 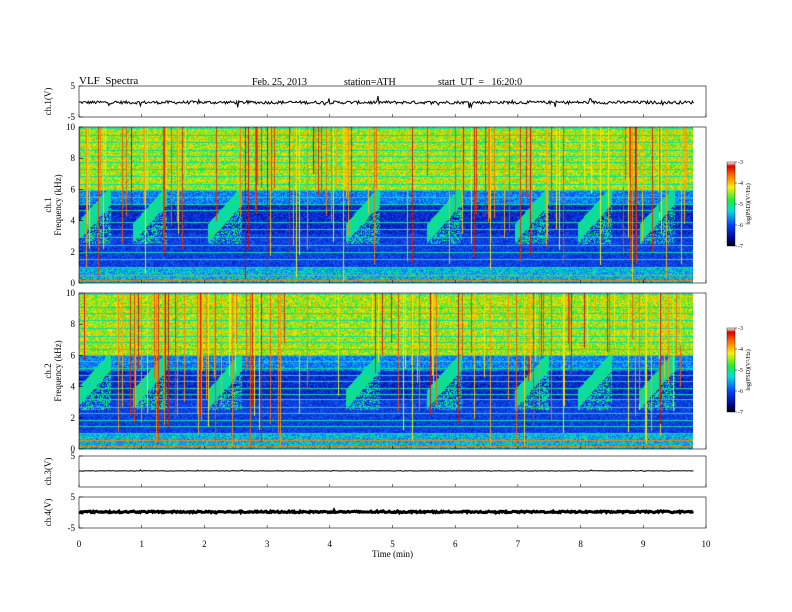 I want to click on waveform-trace-ch4-waveform, so click(x=386, y=511).